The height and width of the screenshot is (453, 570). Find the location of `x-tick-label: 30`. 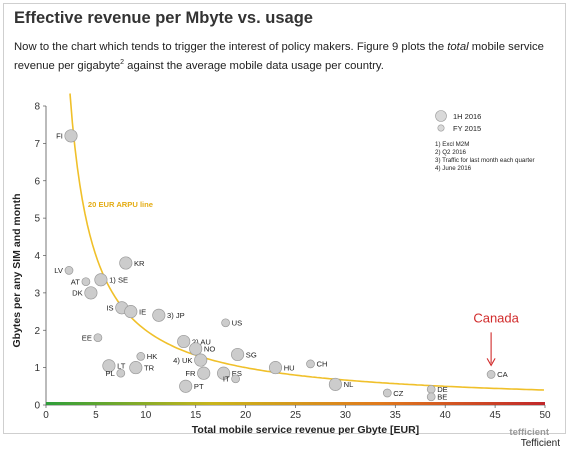

x-tick-label: 30 is located at coordinates (346, 415).